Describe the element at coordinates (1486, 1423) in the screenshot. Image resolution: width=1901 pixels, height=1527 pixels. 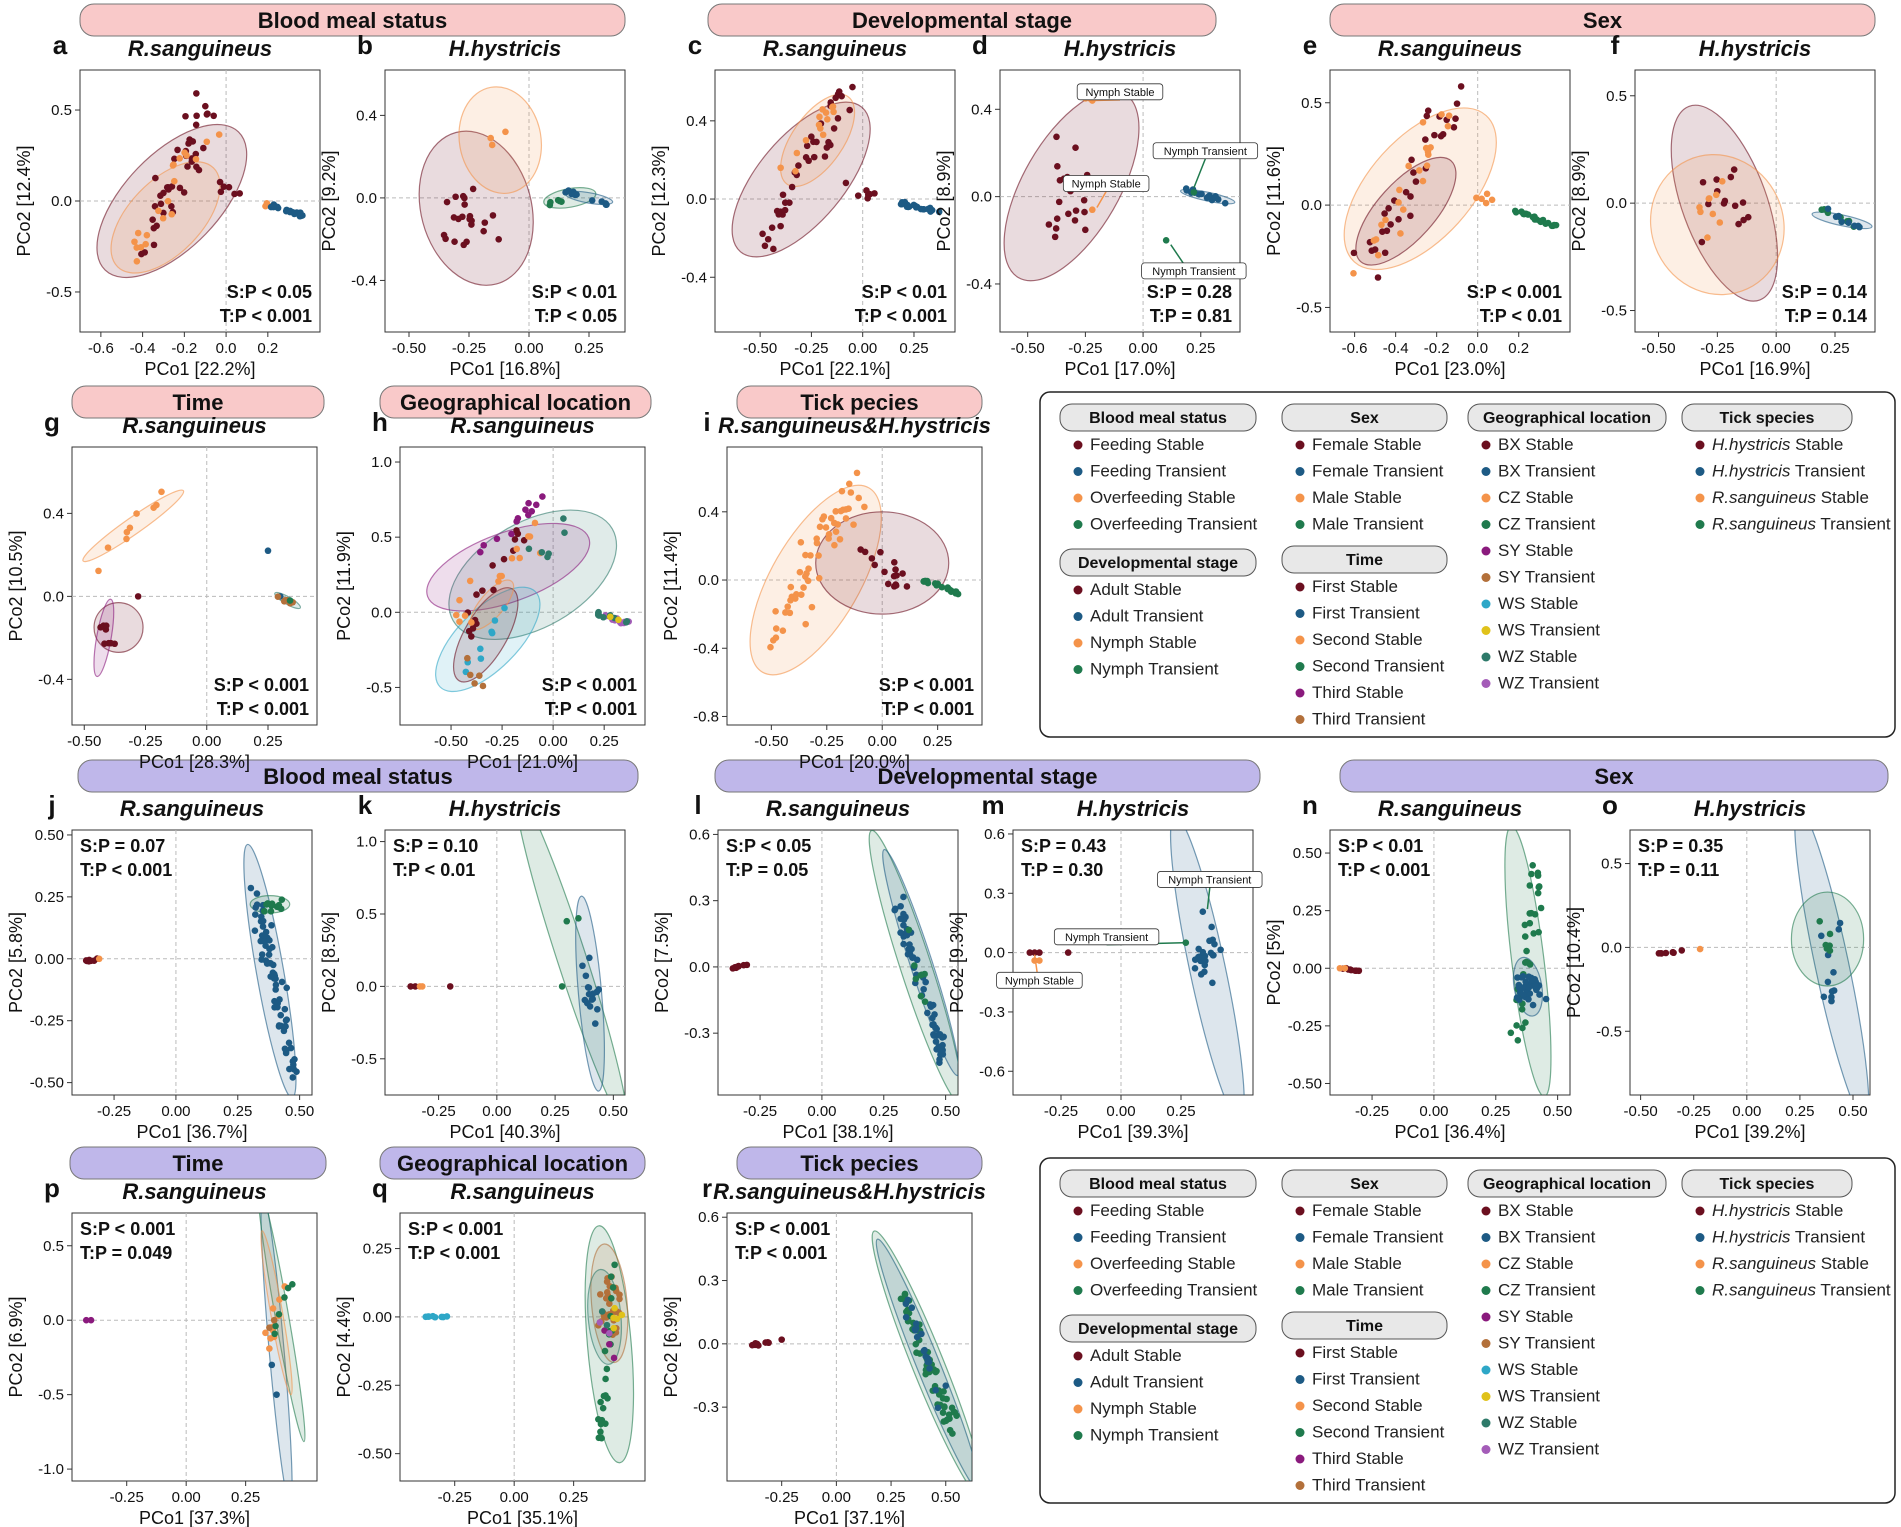
I see `legend-swatch-teal` at that location.